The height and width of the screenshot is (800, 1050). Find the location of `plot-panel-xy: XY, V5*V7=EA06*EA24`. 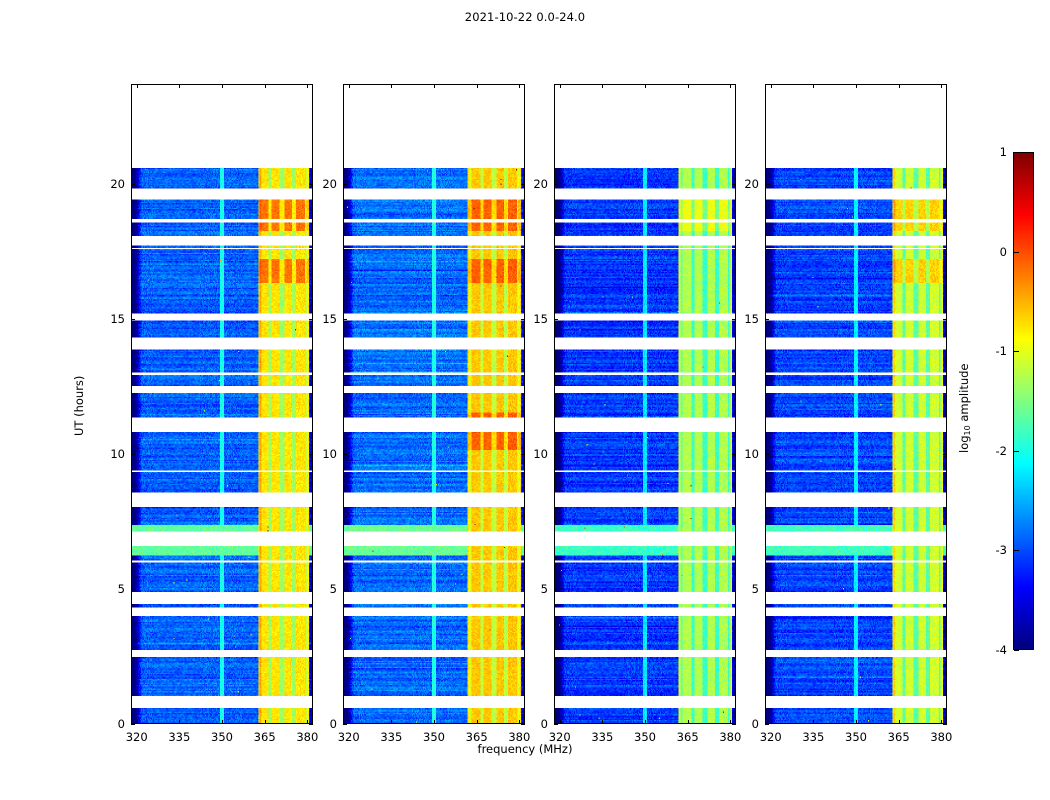

plot-panel-xy: XY, V5*V7=EA06*EA24 is located at coordinates (645, 404).